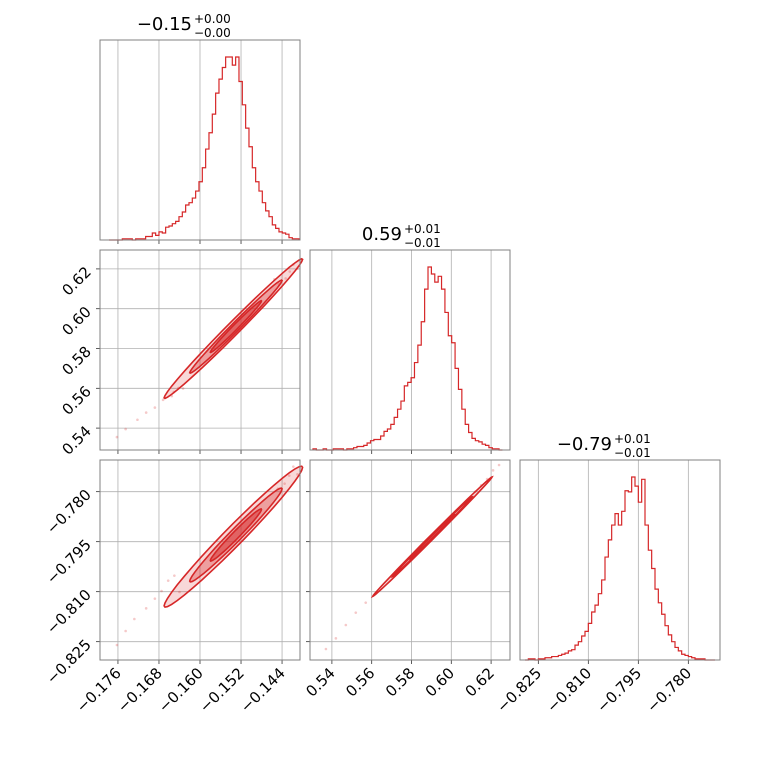 The image size is (760, 760). Describe the element at coordinates (422, 243) in the screenshot. I see `param-title-minus-2: −0.01` at that location.